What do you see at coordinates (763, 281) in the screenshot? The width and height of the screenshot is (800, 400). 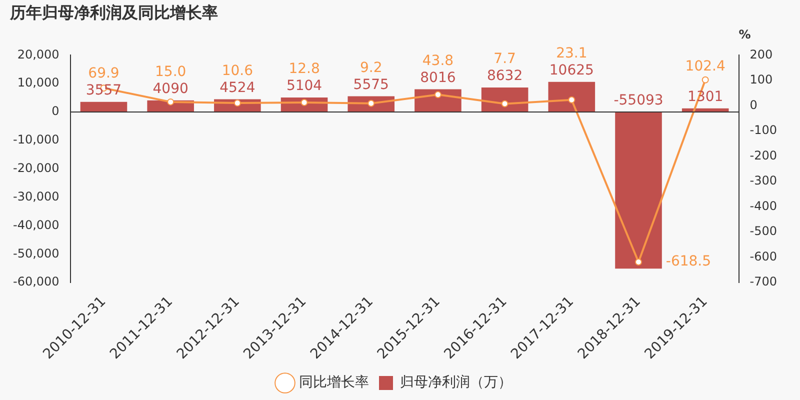 I see `y2-tick-label: -700` at bounding box center [763, 281].